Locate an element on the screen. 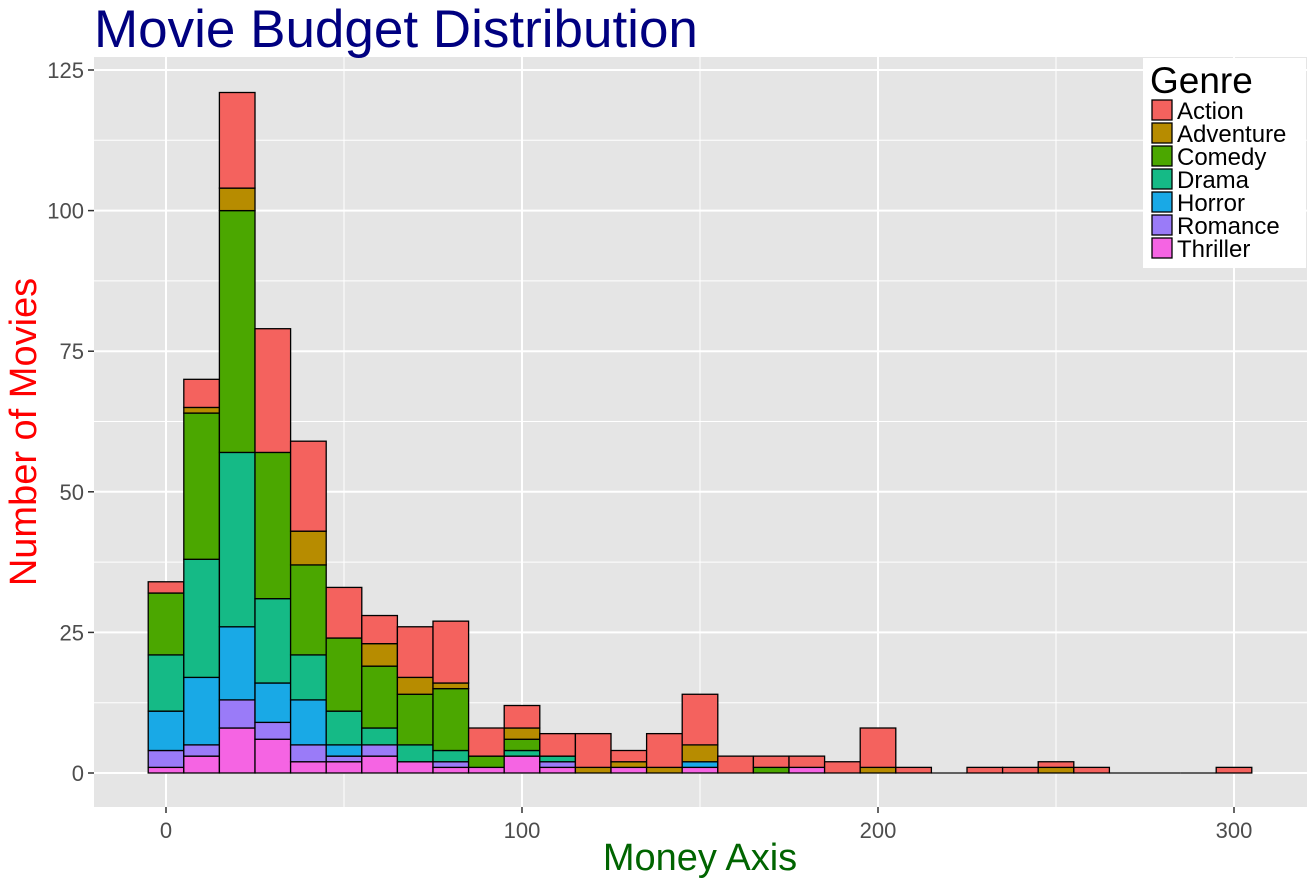 This screenshot has height=880, width=1313. legend-swatch-comedy is located at coordinates (1162, 156).